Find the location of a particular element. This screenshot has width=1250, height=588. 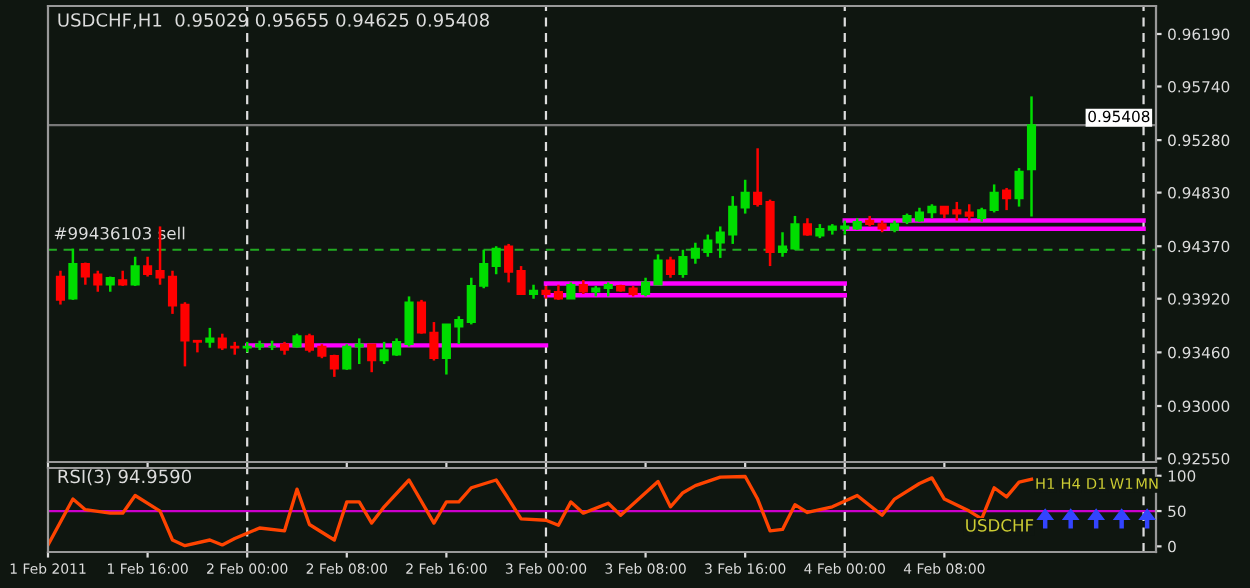

annotation: USDCHF is located at coordinates (1000, 525).